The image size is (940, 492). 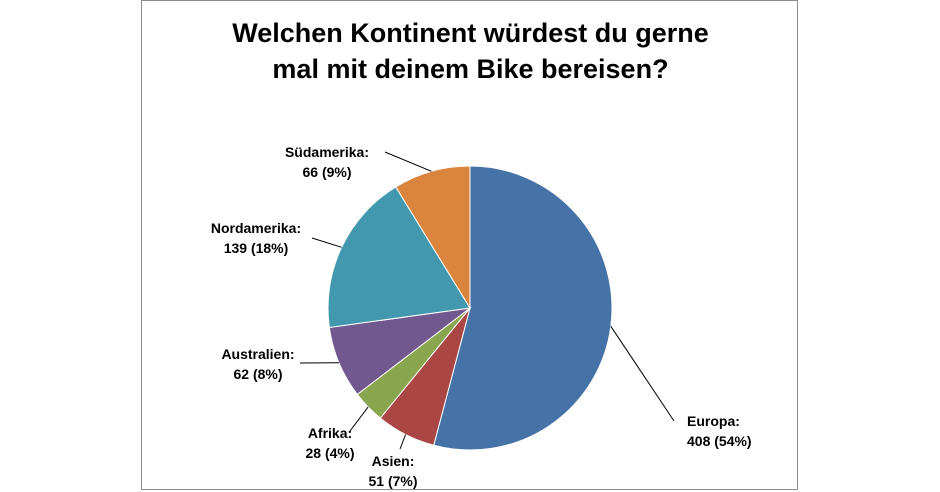 I want to click on data-label-asien: Asien: 51 (7%), so click(x=392, y=471).